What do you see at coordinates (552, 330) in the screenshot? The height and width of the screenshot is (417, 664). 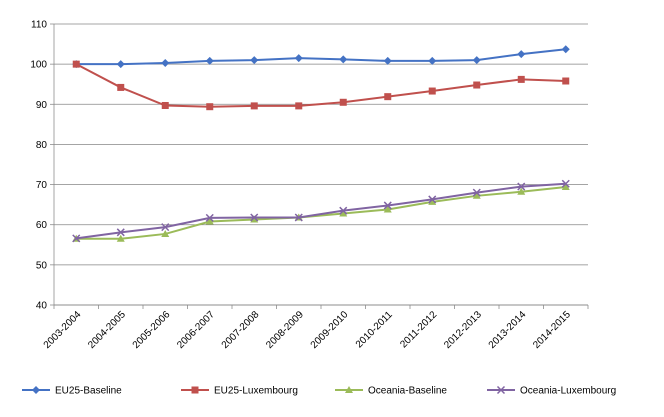 I see `x-tick-label: 2014-2015` at bounding box center [552, 330].